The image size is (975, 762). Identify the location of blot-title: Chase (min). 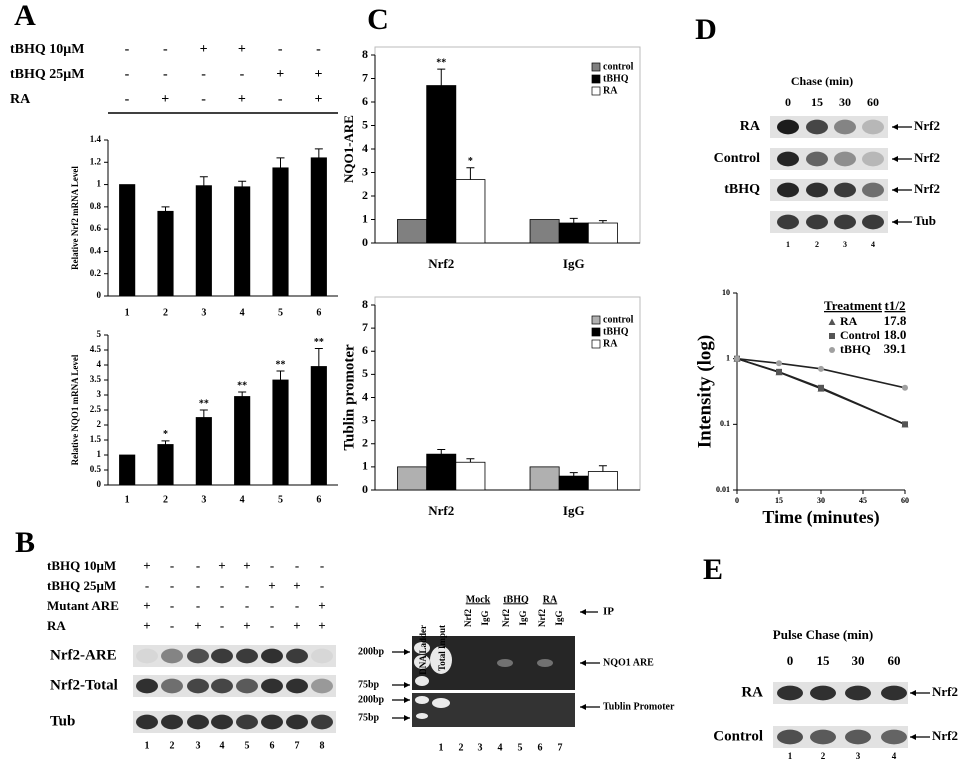
(822, 81).